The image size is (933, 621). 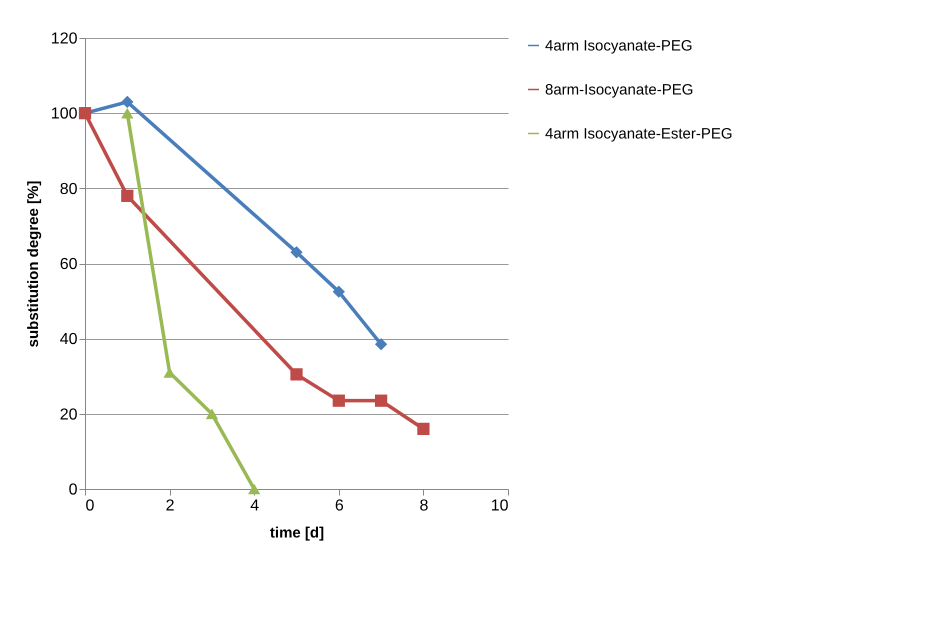 I want to click on x-tick-label: 10, so click(x=499, y=506).